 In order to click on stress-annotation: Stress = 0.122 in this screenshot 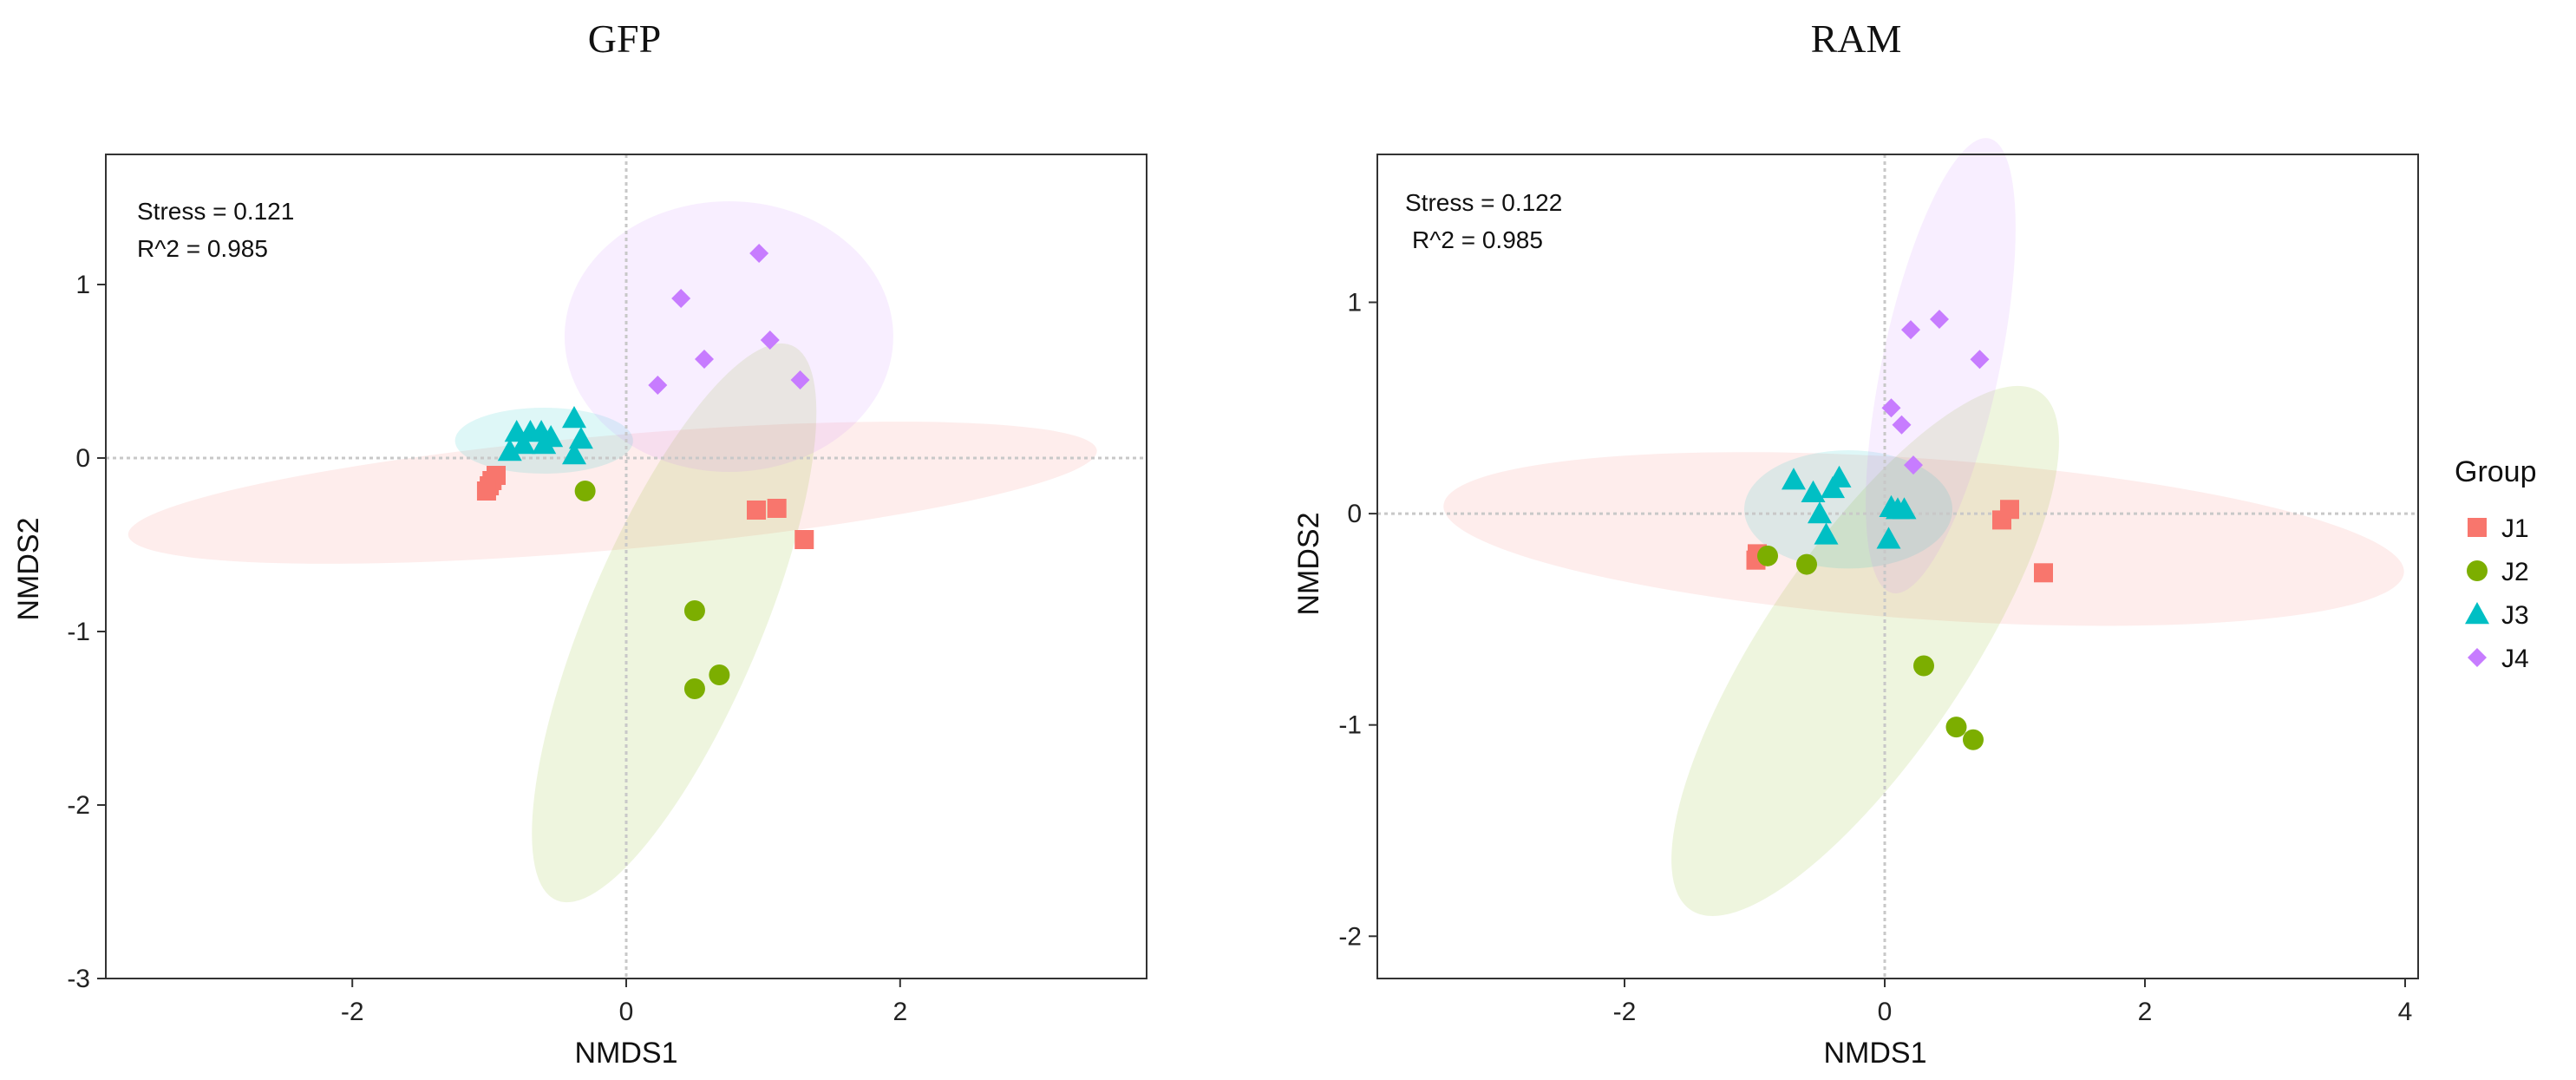, I will do `click(1483, 202)`.